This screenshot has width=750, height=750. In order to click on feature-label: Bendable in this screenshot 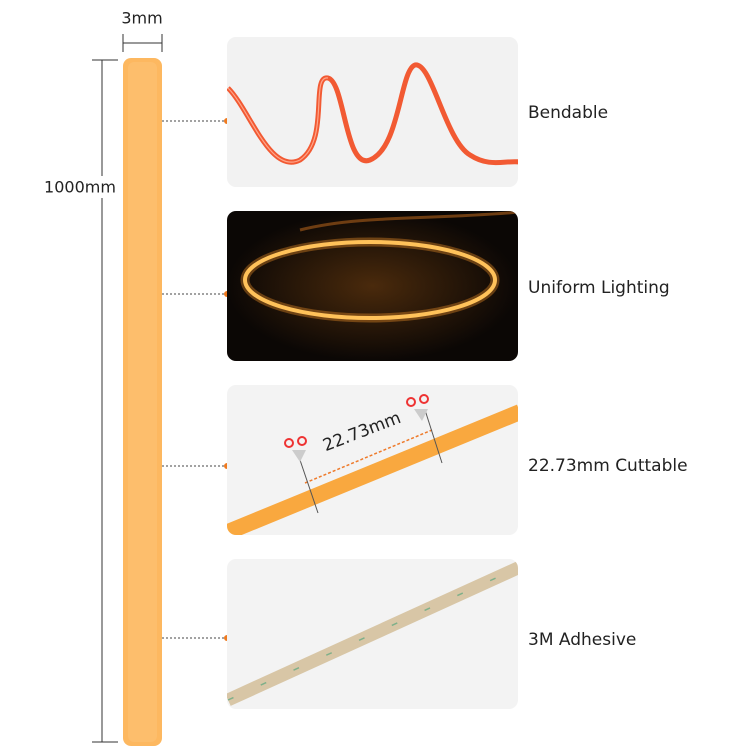, I will do `click(568, 113)`.